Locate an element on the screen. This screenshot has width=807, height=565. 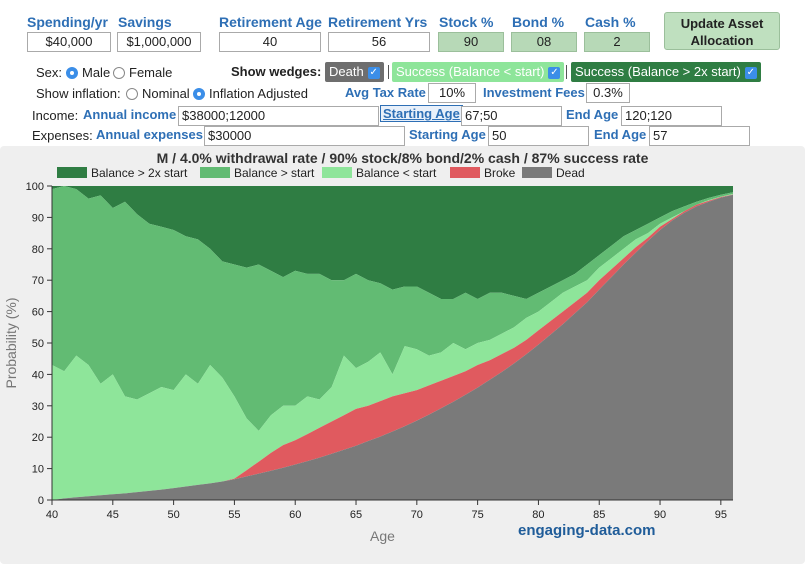
retirement-age-label: Retirement Age is located at coordinates (270, 22).